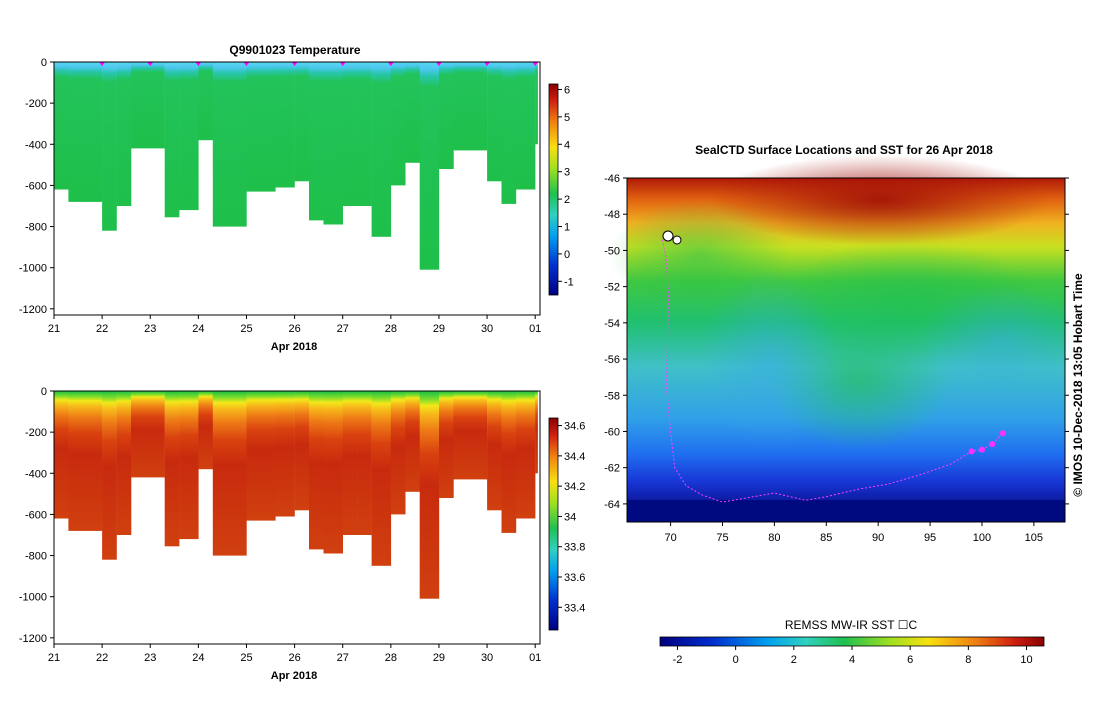  What do you see at coordinates (567, 145) in the screenshot?
I see `colorbar-tick-label: 4` at bounding box center [567, 145].